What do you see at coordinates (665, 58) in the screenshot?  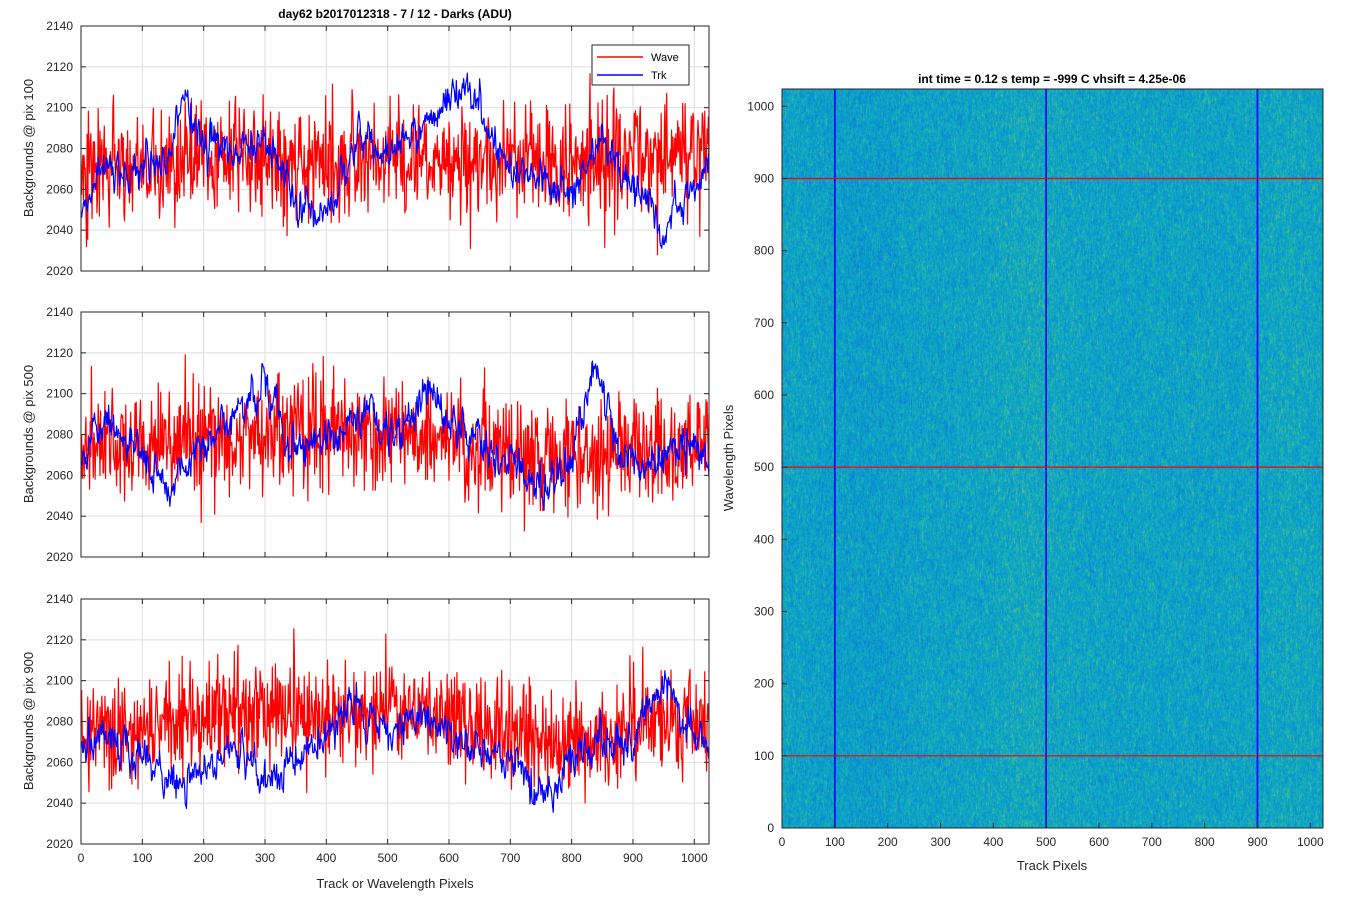 I see `legend-wave-label: Wave` at bounding box center [665, 58].